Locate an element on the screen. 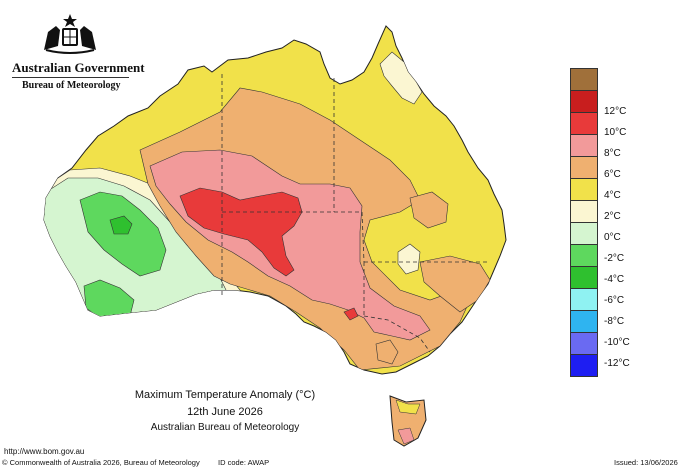 The width and height of the screenshot is (680, 467). legend-label: -8°C is located at coordinates (614, 321).